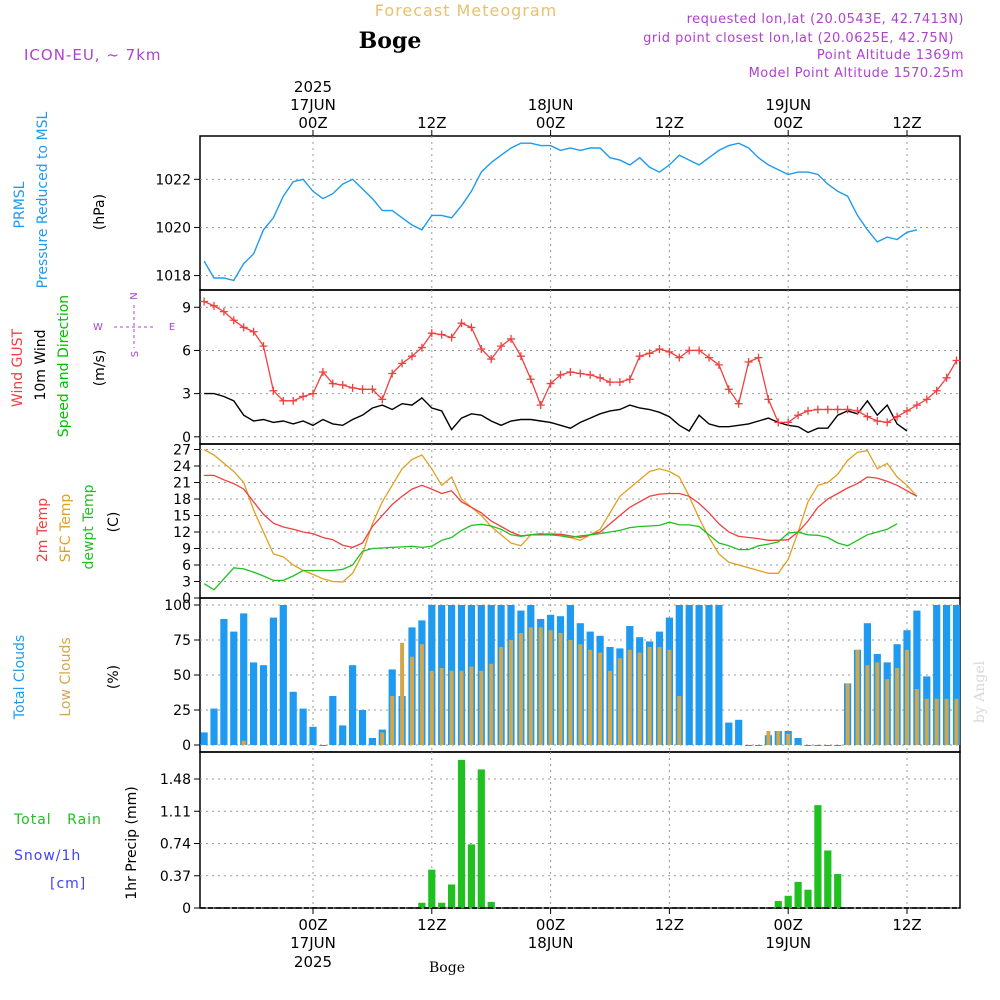  Describe the element at coordinates (182, 641) in the screenshot. I see `y-tick-label: 75` at that location.